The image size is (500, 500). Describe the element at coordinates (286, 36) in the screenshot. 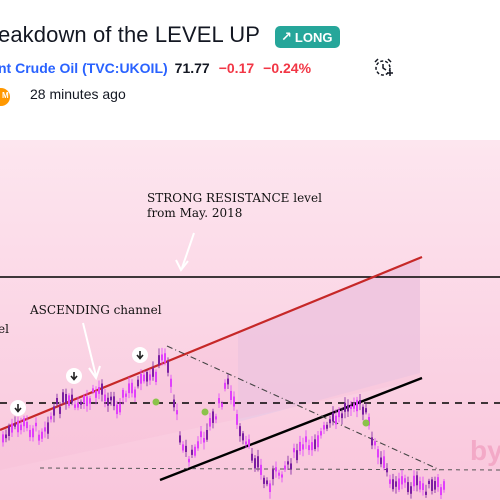

I see `arrow-up-right-icon: ↗` at that location.